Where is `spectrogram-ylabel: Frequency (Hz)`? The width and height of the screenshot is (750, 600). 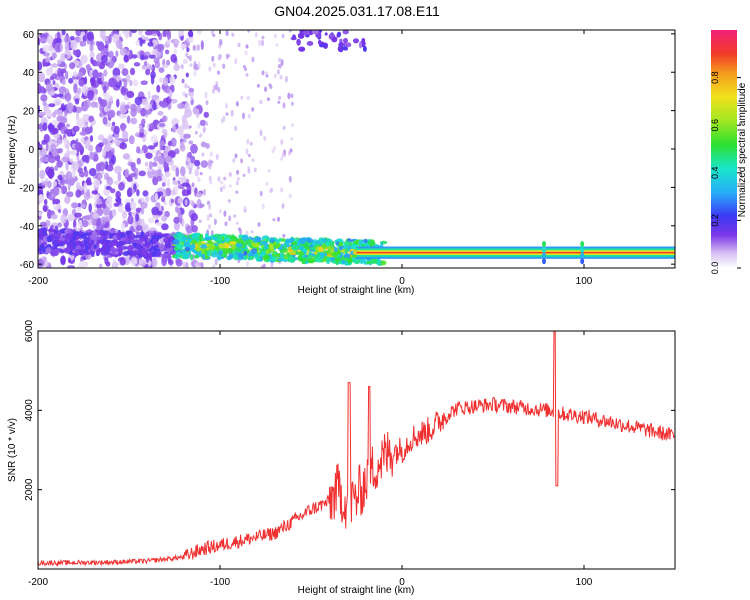
spectrogram-ylabel: Frequency (Hz) is located at coordinates (12, 150).